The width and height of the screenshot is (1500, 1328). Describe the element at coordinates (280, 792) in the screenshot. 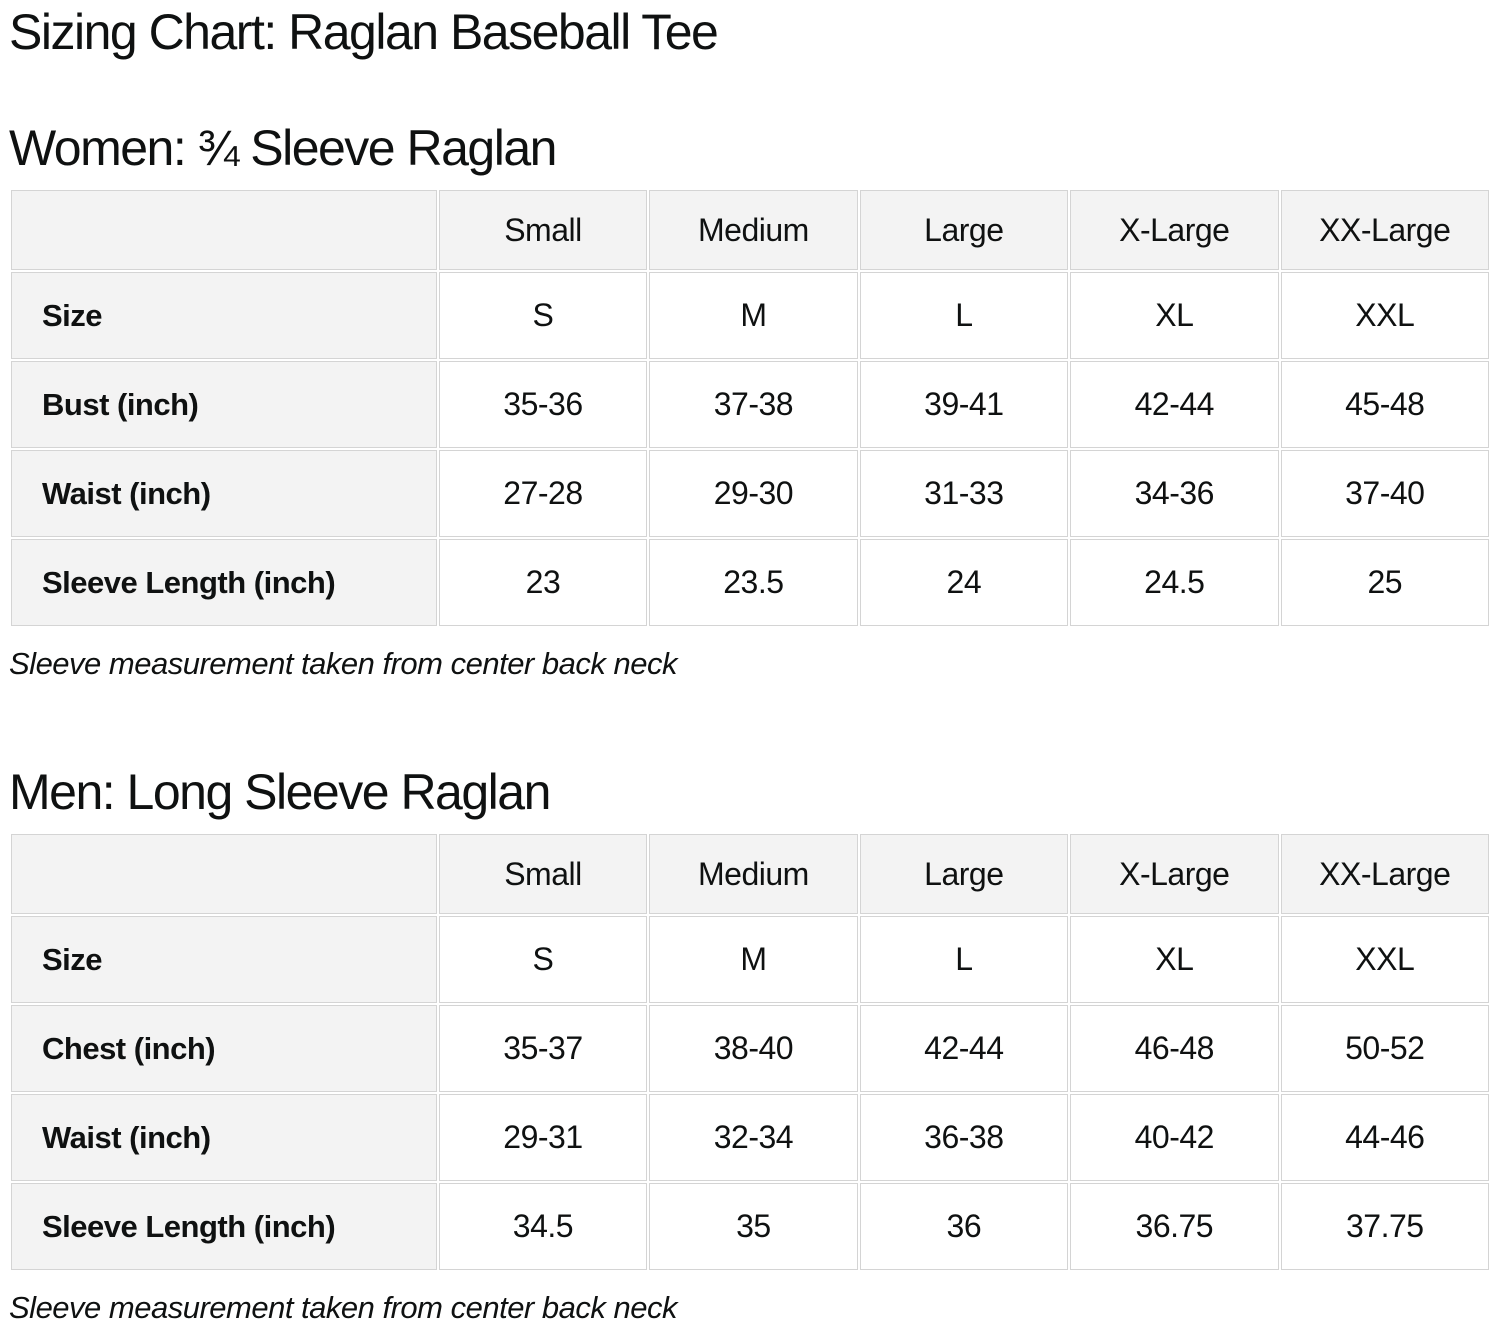

I see `section-heading-men: Men: Long Sleeve Raglan` at that location.